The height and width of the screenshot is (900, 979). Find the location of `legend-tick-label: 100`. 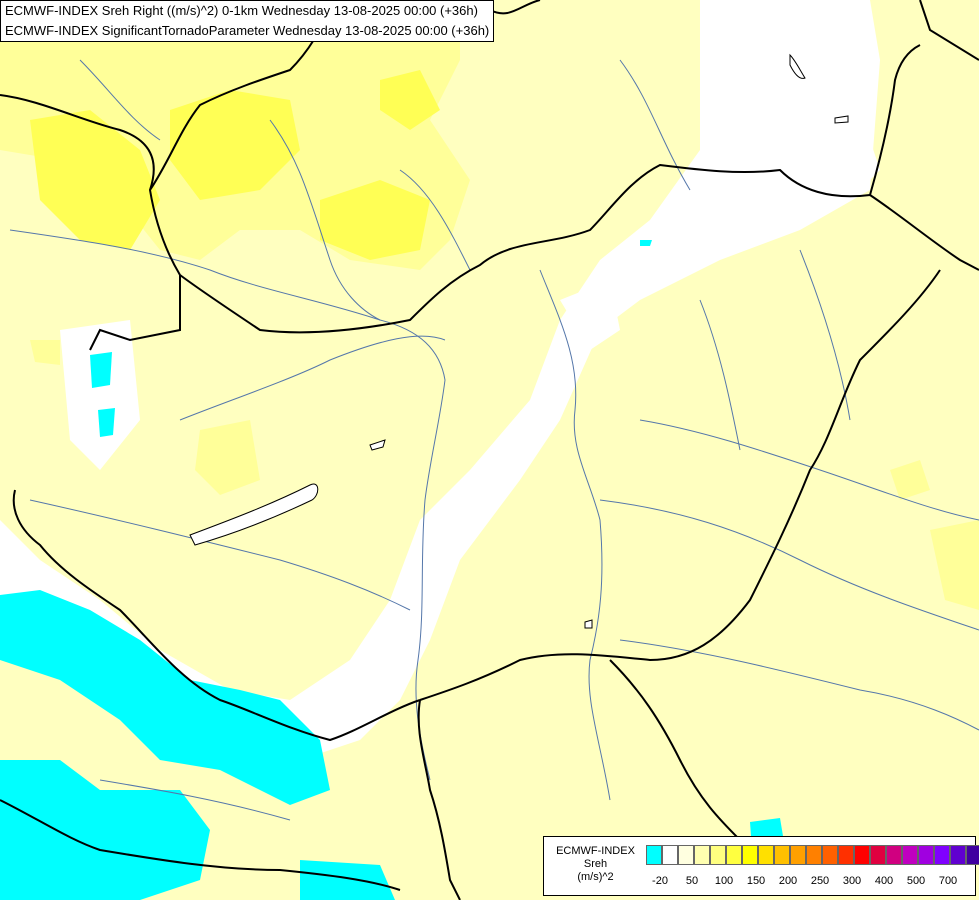

legend-tick-label: 100 is located at coordinates (724, 881).